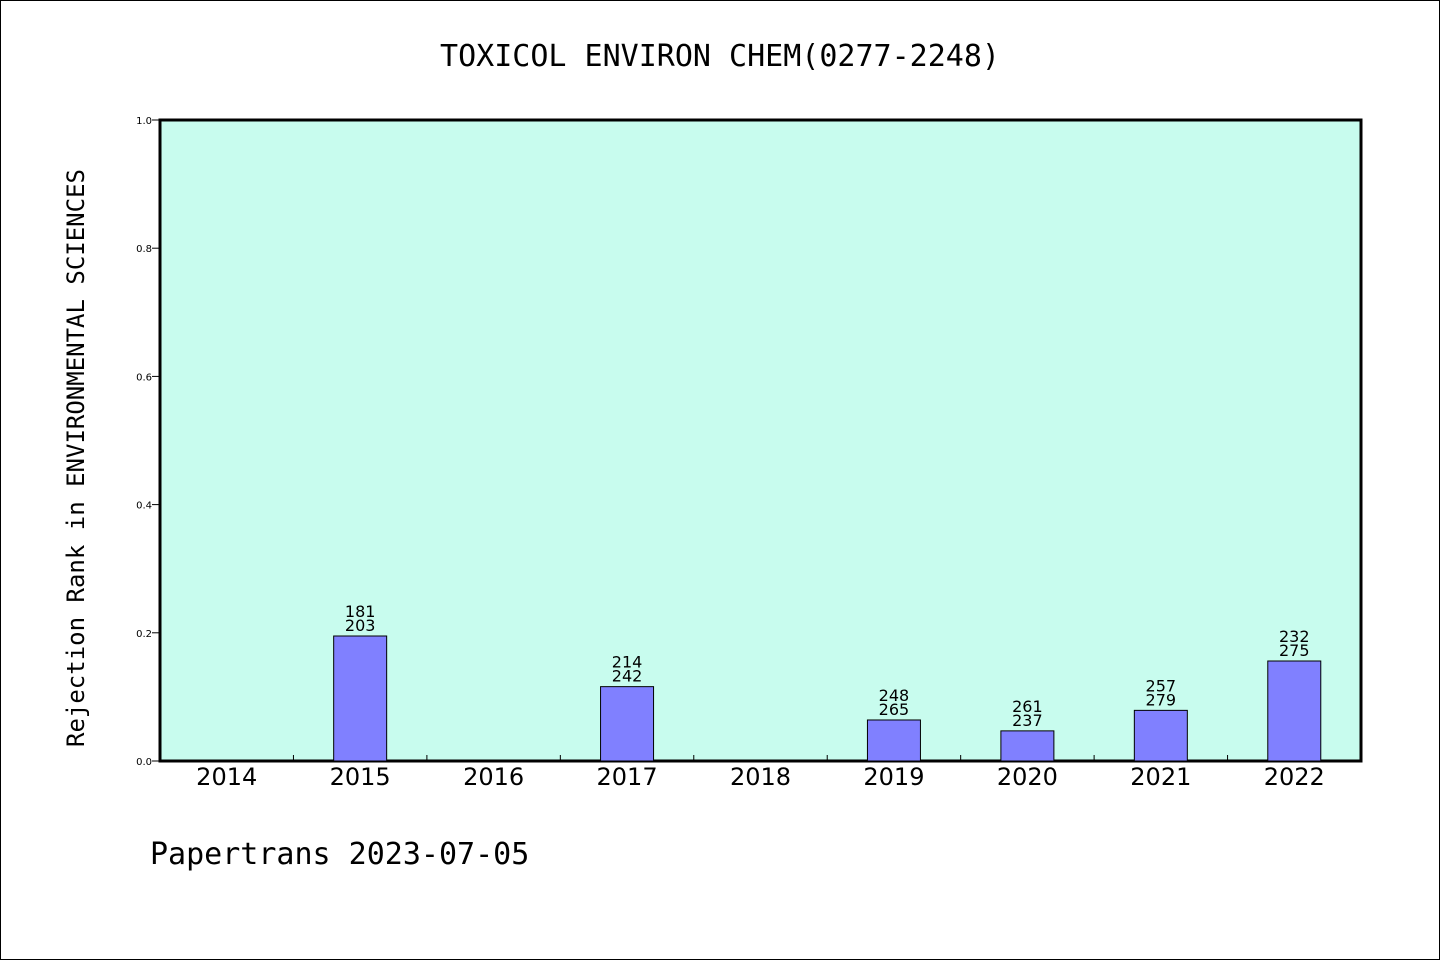  I want to click on bar-2017, so click(627, 724).